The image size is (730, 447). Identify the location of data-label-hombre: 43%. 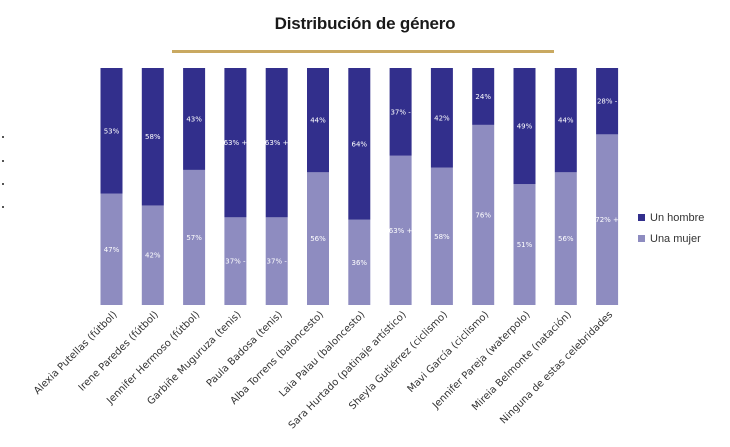
(194, 119).